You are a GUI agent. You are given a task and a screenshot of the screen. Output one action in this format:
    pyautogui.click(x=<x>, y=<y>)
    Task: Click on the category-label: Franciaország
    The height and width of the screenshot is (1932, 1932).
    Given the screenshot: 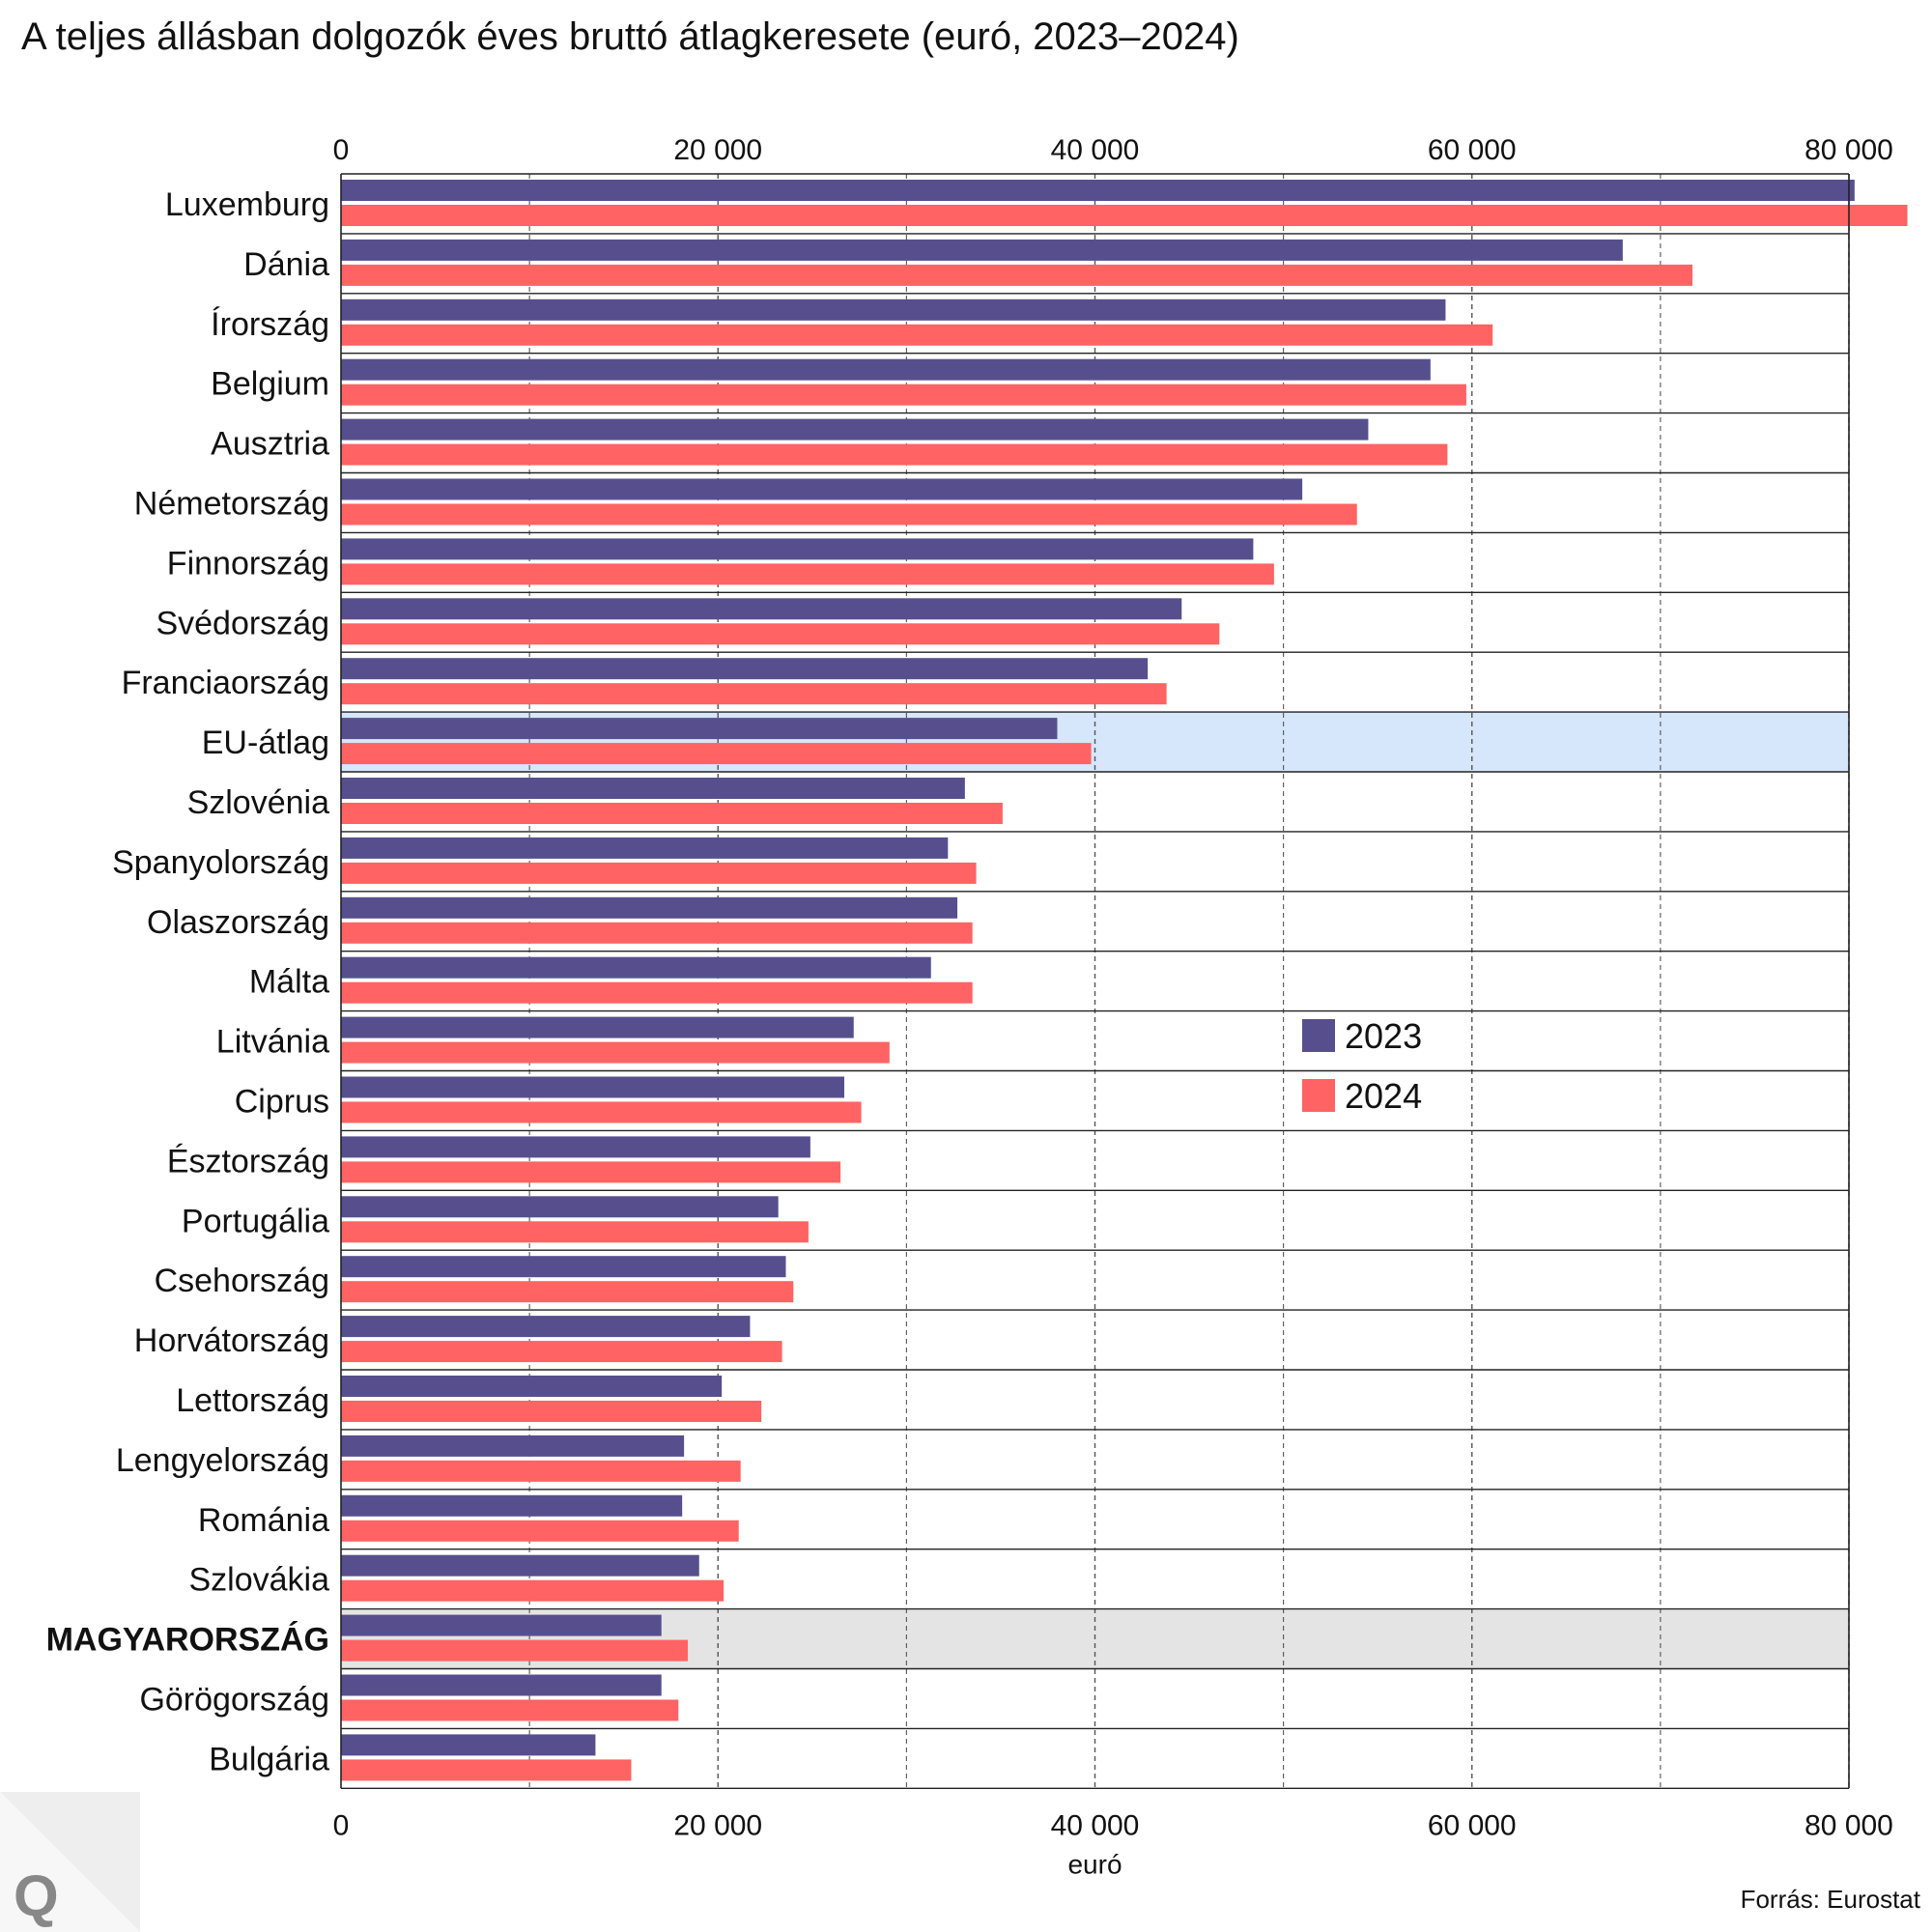 What is the action you would take?
    pyautogui.click(x=225, y=683)
    